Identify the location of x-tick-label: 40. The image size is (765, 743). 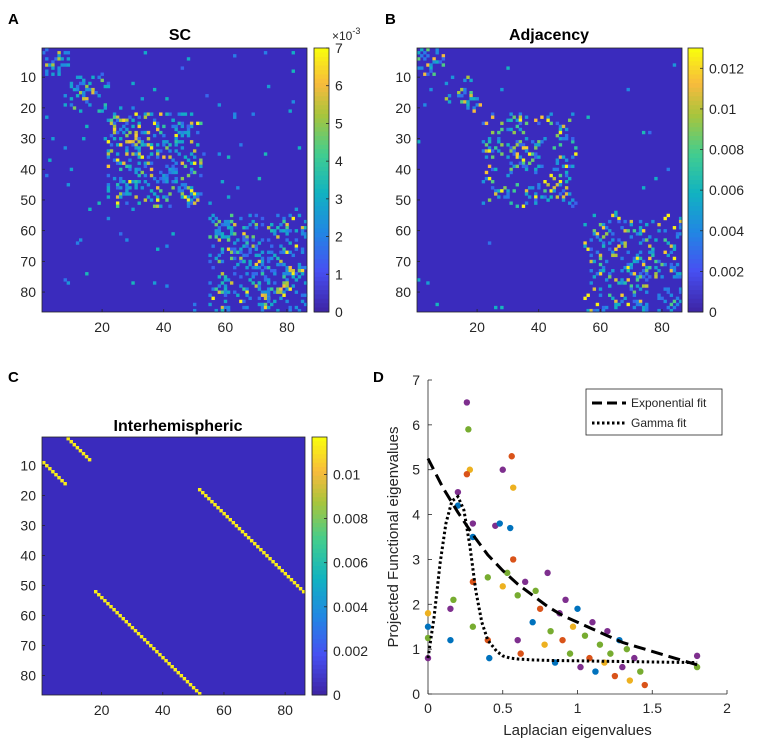
(164, 327).